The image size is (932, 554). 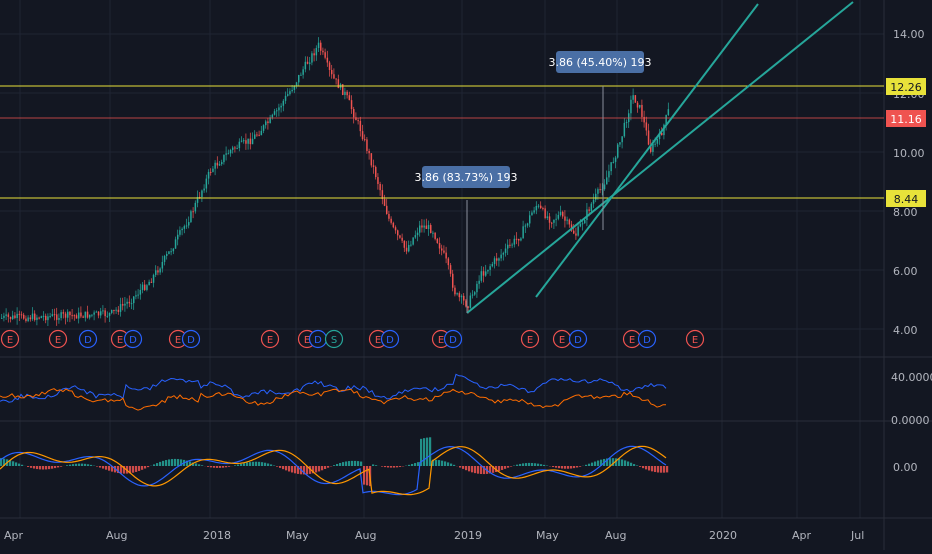 I want to click on event-marker-s: S, so click(x=334, y=339).